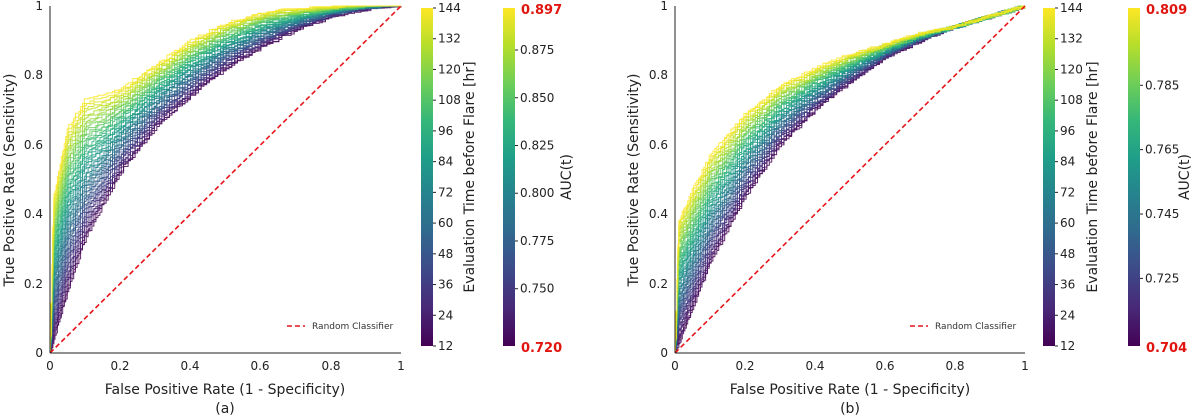  What do you see at coordinates (850, 390) in the screenshot?
I see `x-axis-label-b: False Positive Rate (1 - Specificity)` at bounding box center [850, 390].